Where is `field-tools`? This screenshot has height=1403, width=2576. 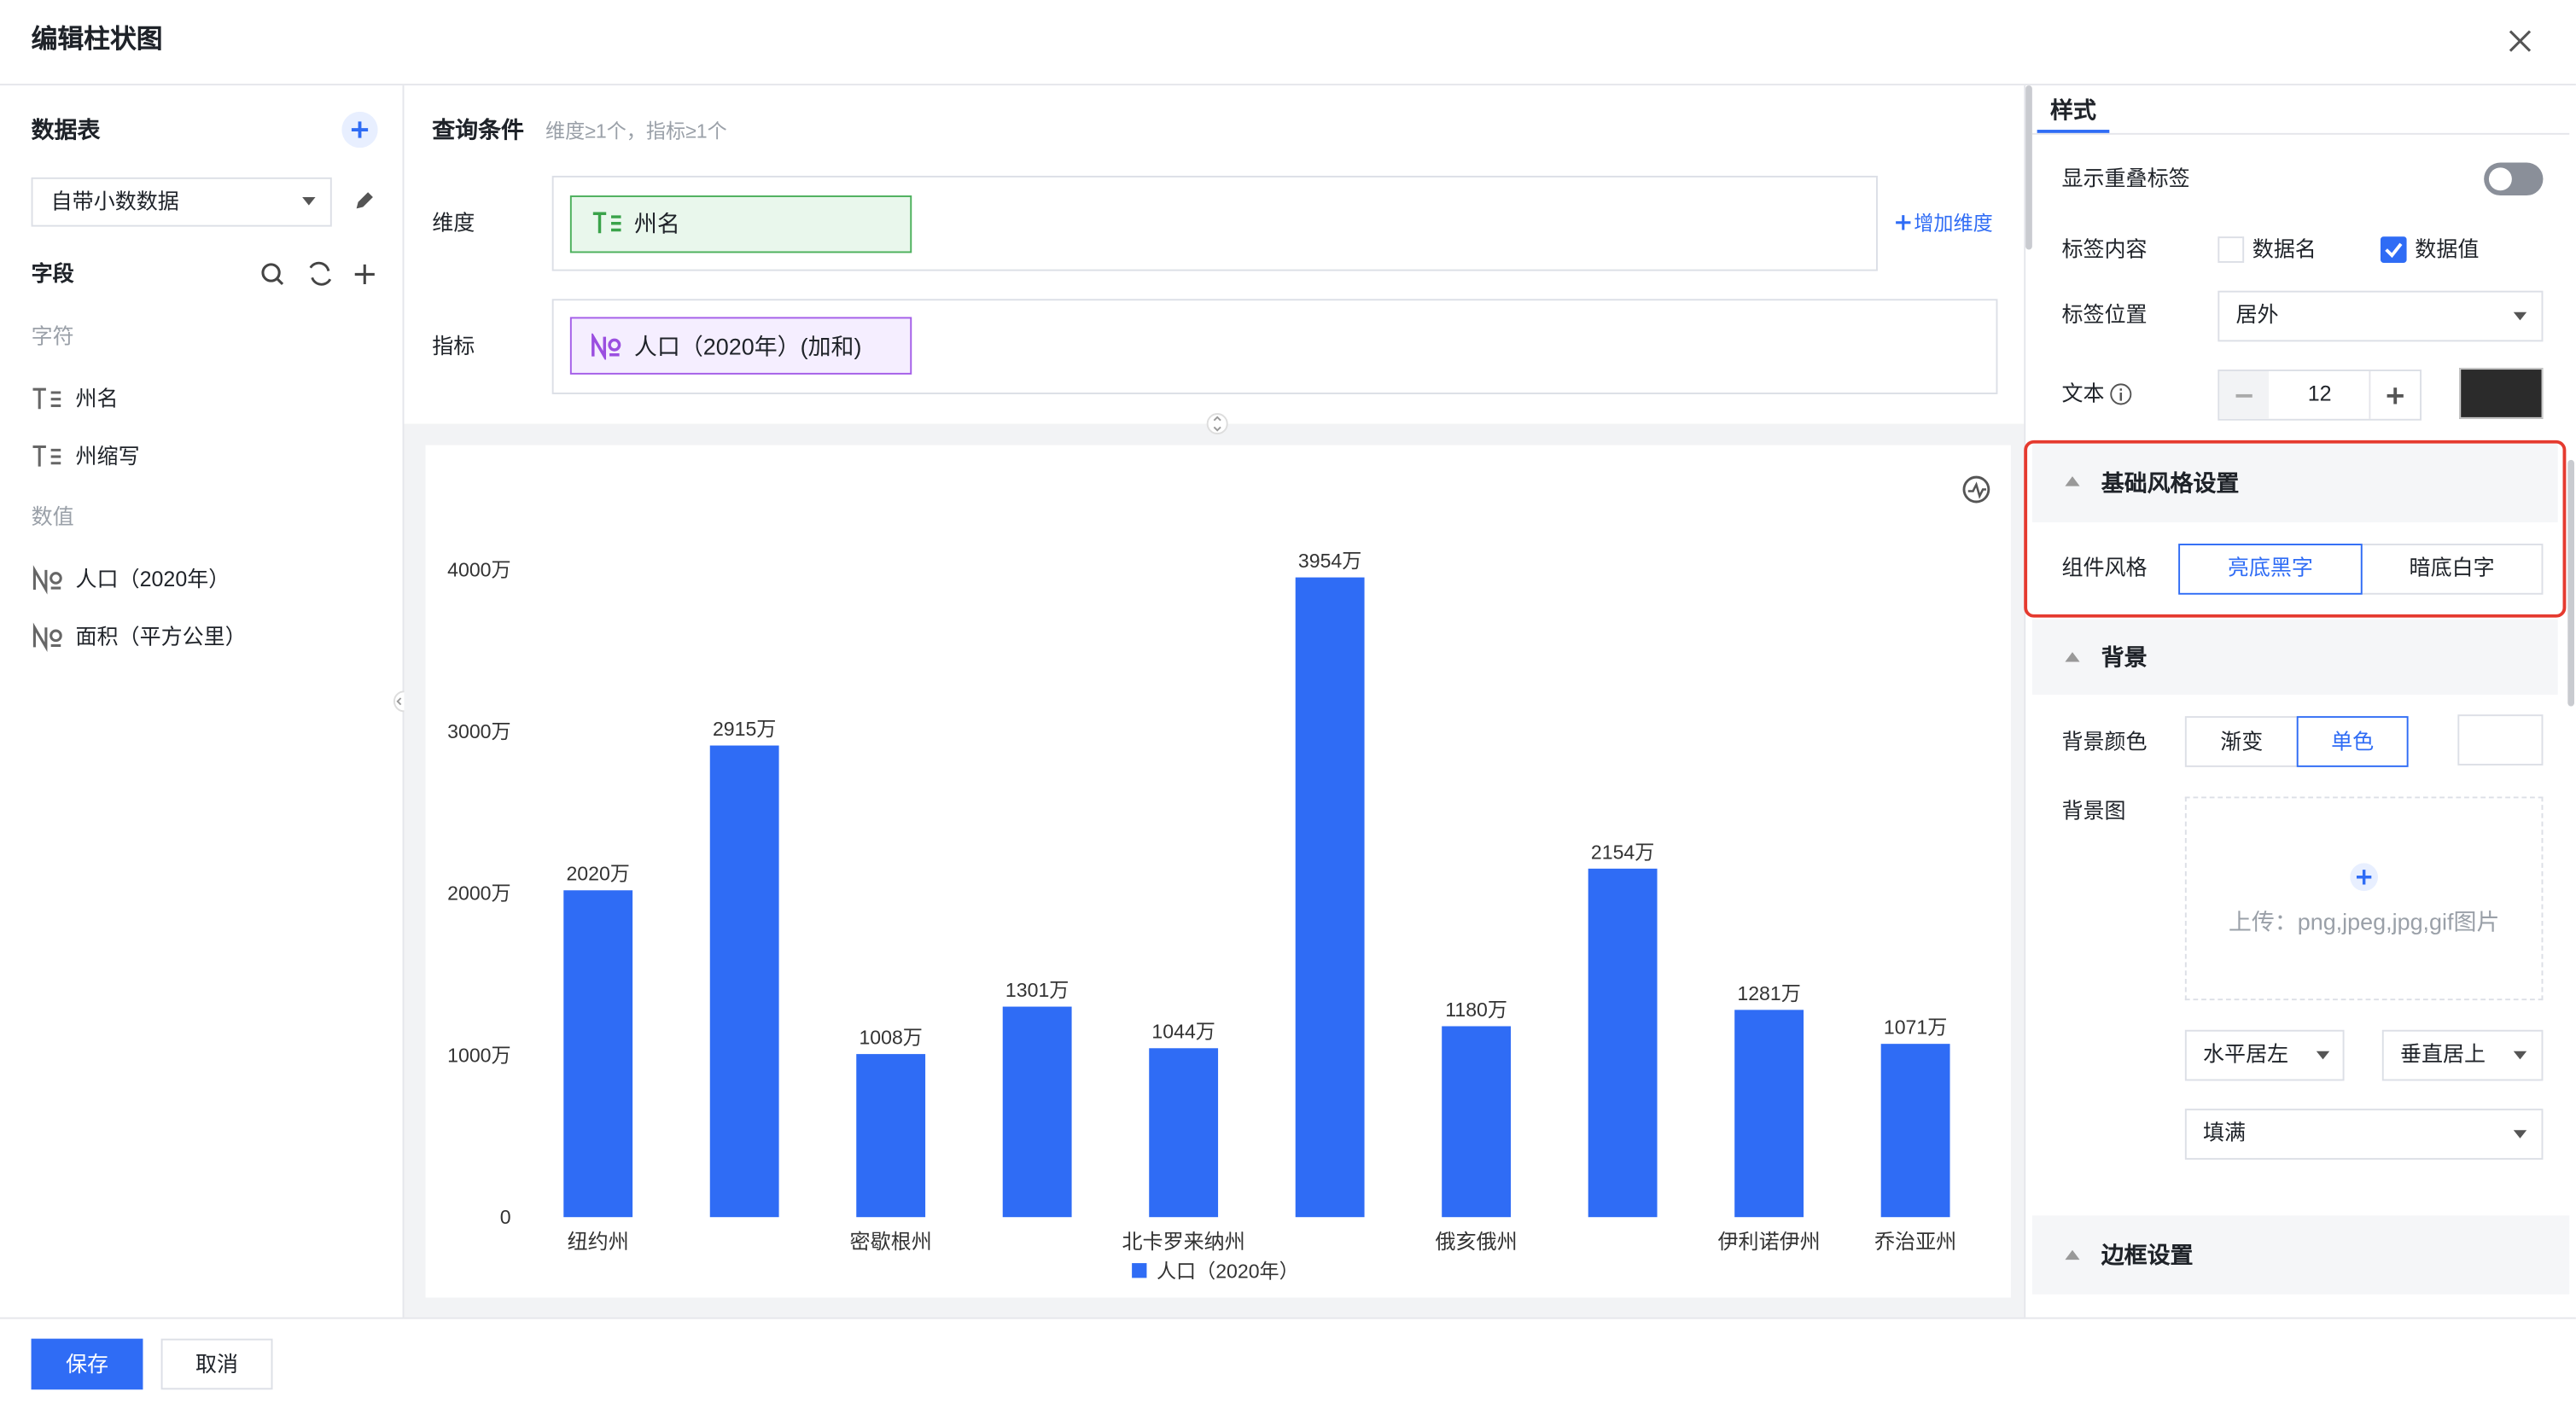
field-tools is located at coordinates (318, 275).